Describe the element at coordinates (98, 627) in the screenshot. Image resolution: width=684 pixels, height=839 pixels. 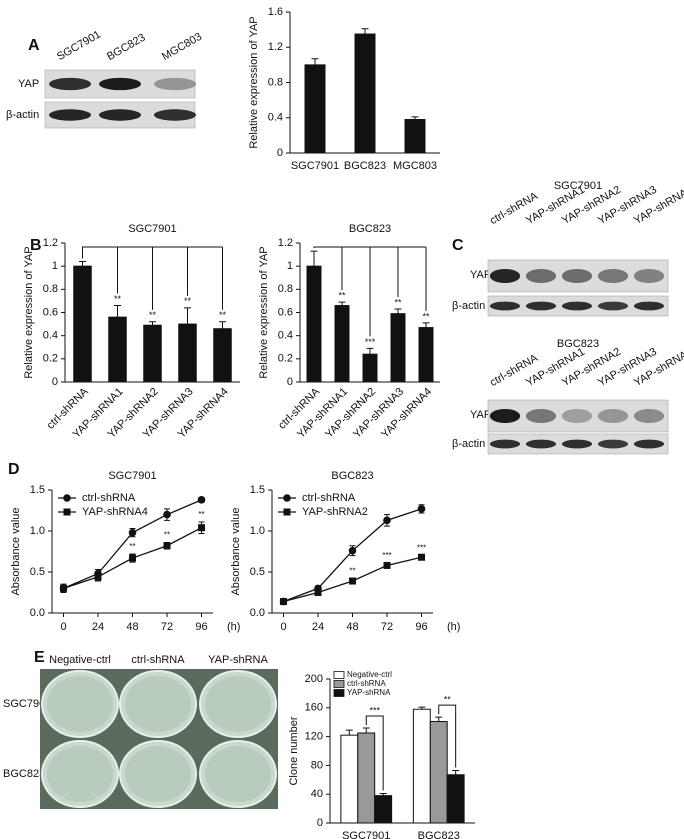
I see `x-tick-label: 24` at that location.